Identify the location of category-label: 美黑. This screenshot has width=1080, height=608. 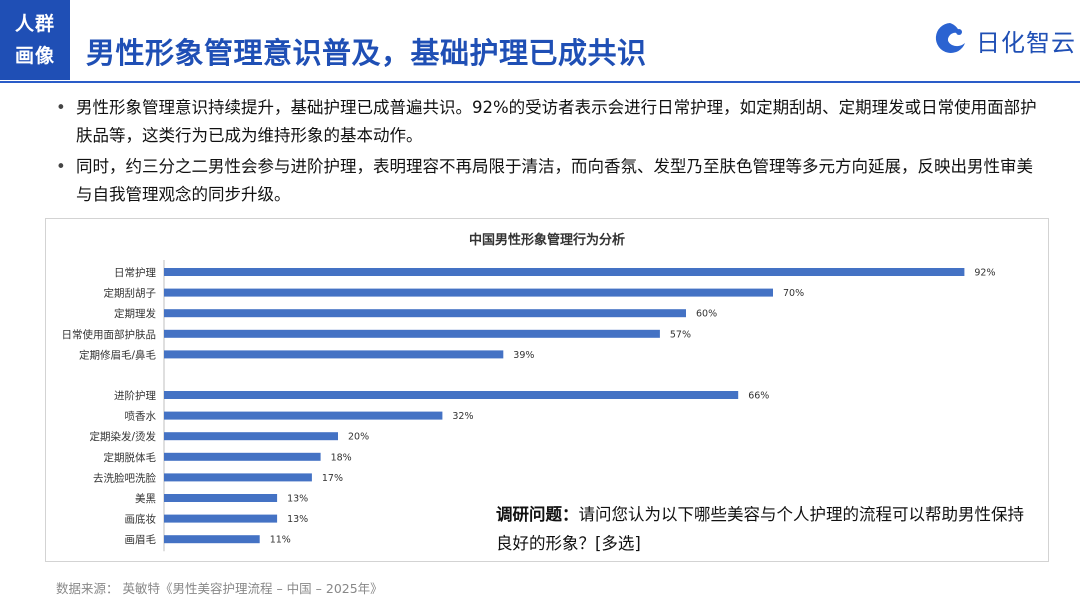
(145, 498).